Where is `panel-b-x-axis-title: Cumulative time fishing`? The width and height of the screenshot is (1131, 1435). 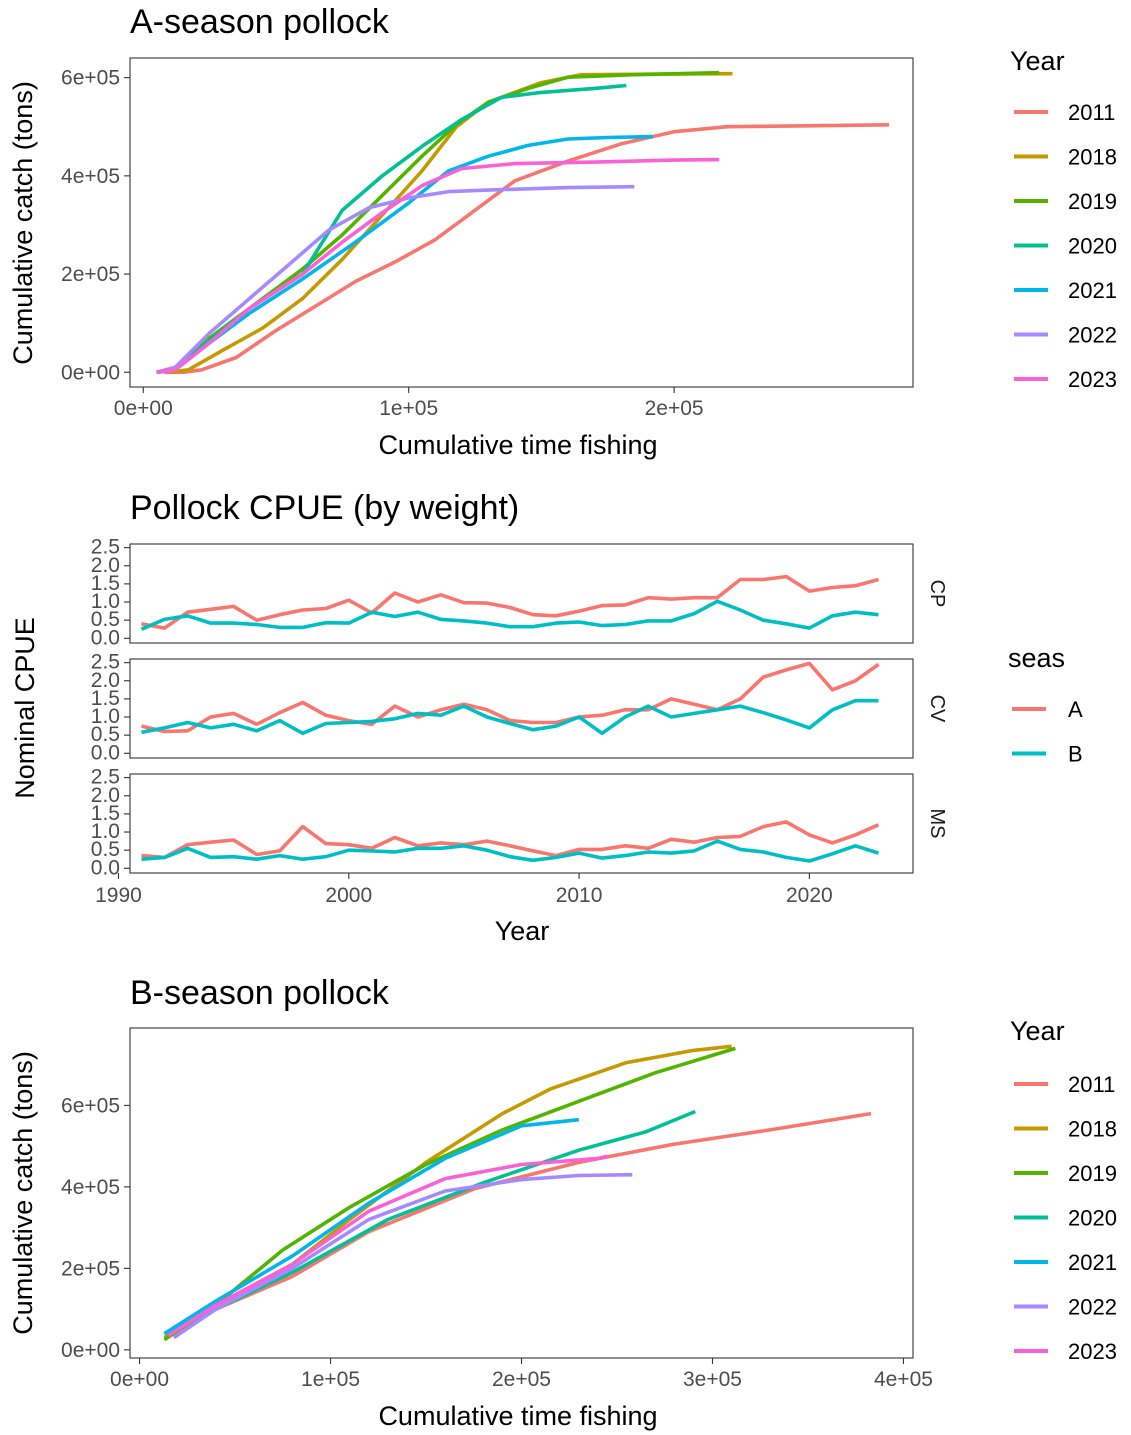
panel-b-x-axis-title: Cumulative time fishing is located at coordinates (517, 1416).